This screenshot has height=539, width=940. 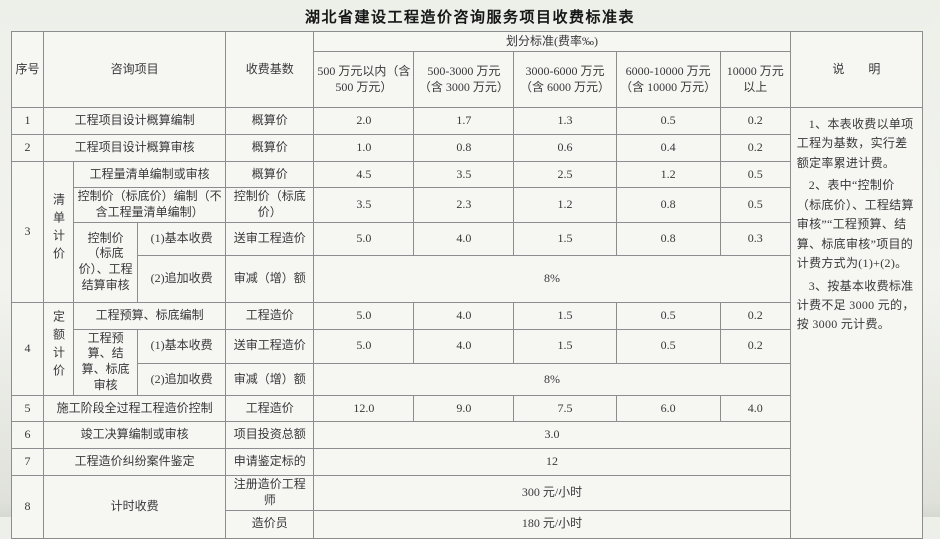 What do you see at coordinates (668, 315) in the screenshot?
I see `row-4a-rate-4: 0.5` at bounding box center [668, 315].